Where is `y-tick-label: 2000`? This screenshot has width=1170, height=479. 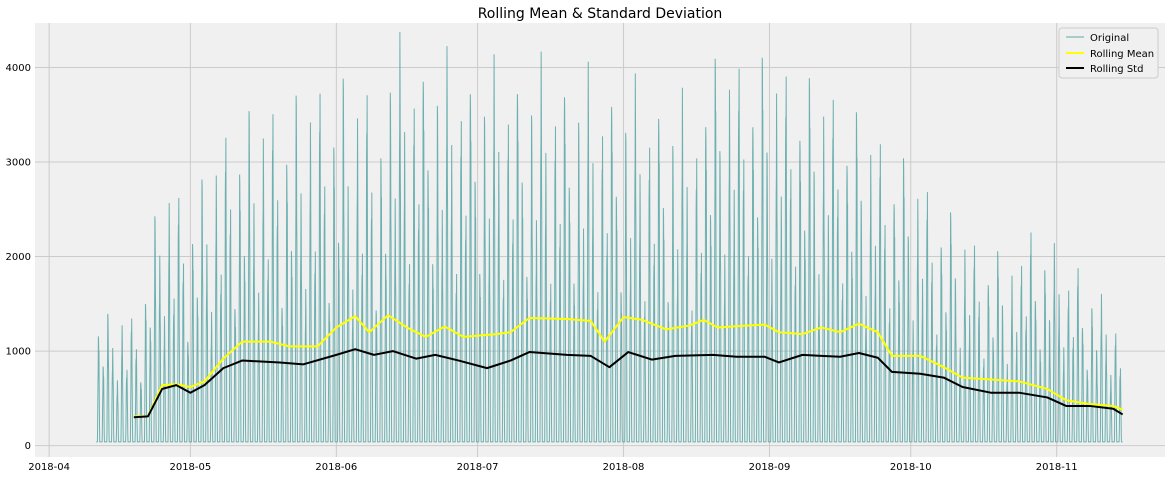 y-tick-label: 2000 is located at coordinates (18, 257).